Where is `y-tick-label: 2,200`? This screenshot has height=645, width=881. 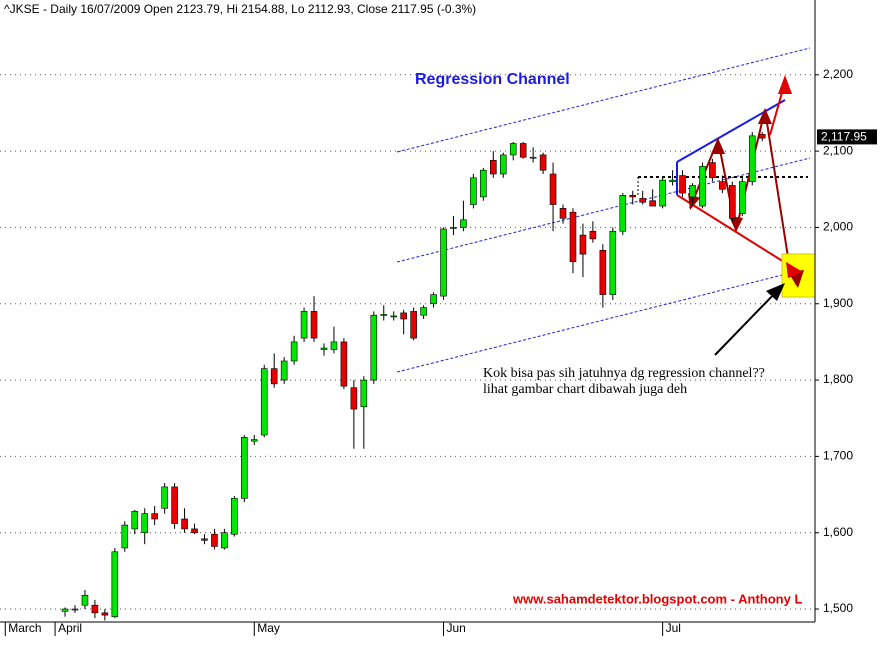
y-tick-label: 2,200 is located at coordinates (838, 74).